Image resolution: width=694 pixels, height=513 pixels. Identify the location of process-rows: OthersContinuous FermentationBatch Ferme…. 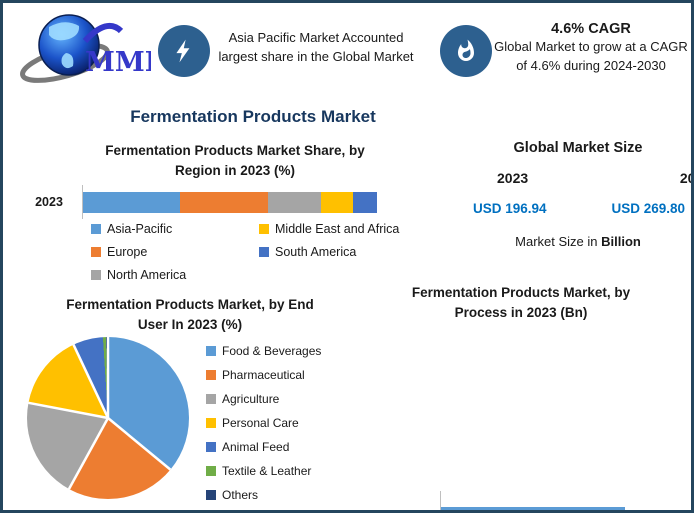
(499, 500).